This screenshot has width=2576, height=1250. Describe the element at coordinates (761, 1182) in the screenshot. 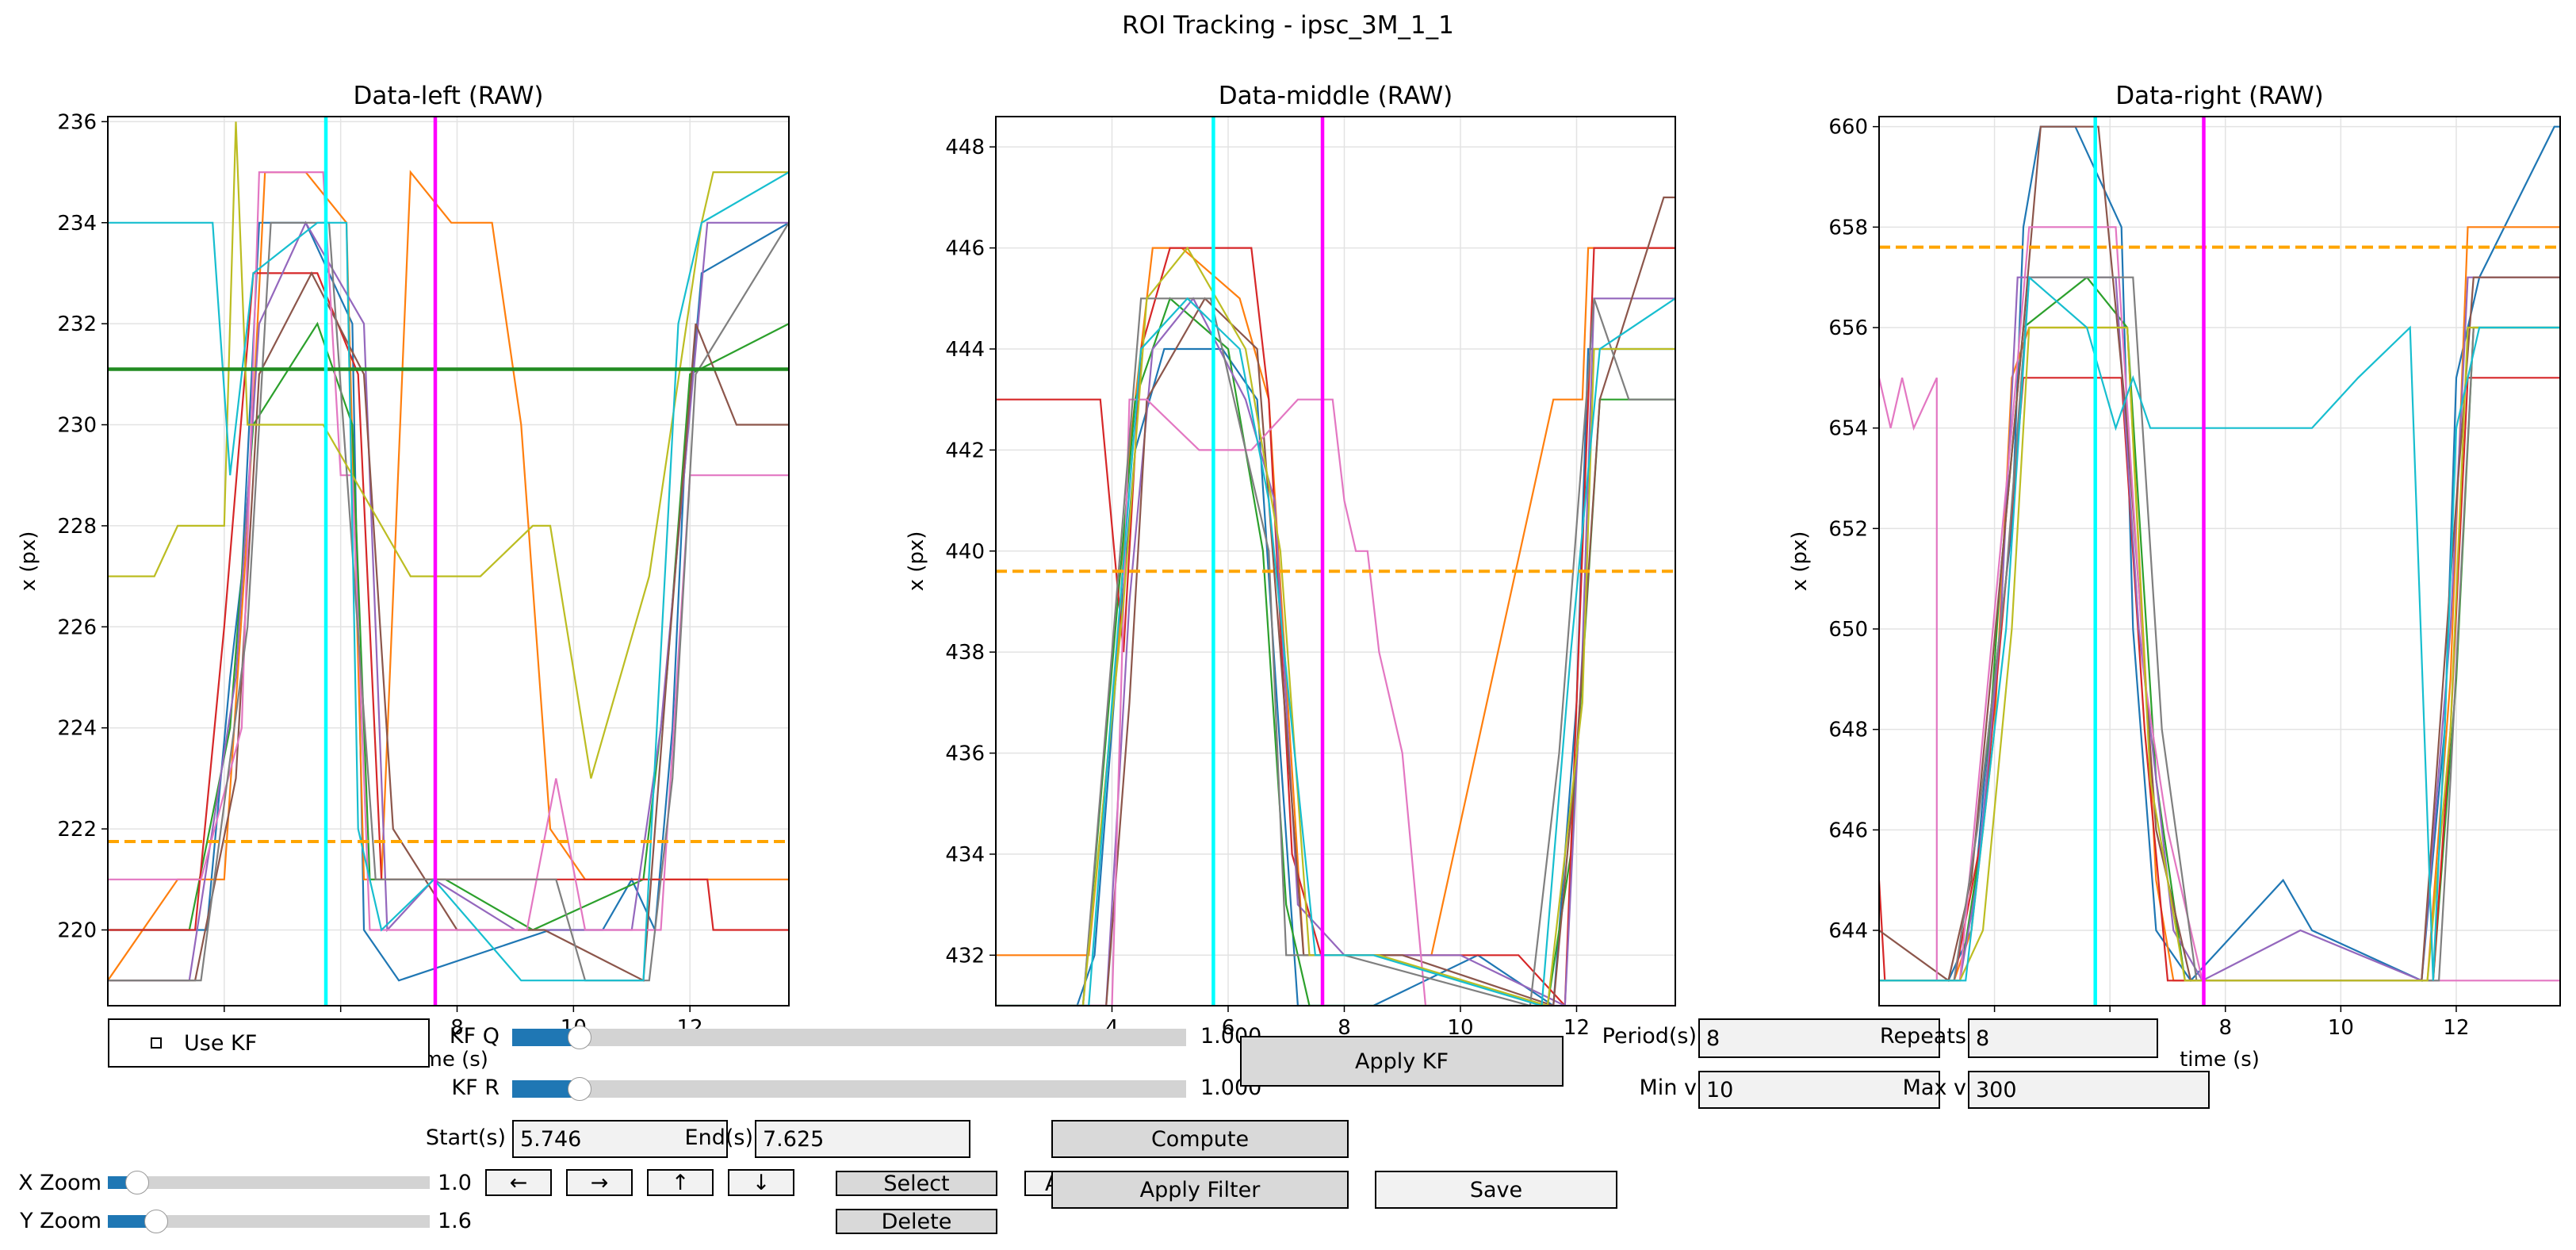

I see `pan-down-button: ↓` at that location.